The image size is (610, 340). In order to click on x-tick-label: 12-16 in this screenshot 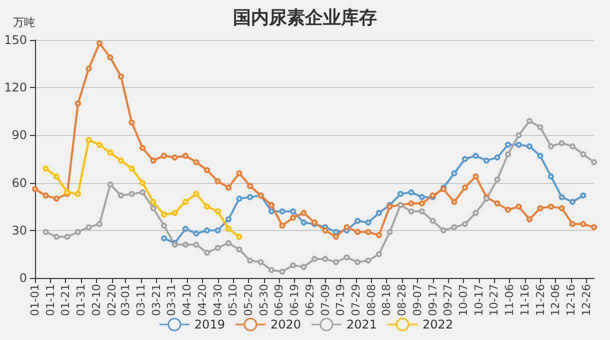, I will do `click(571, 300)`.